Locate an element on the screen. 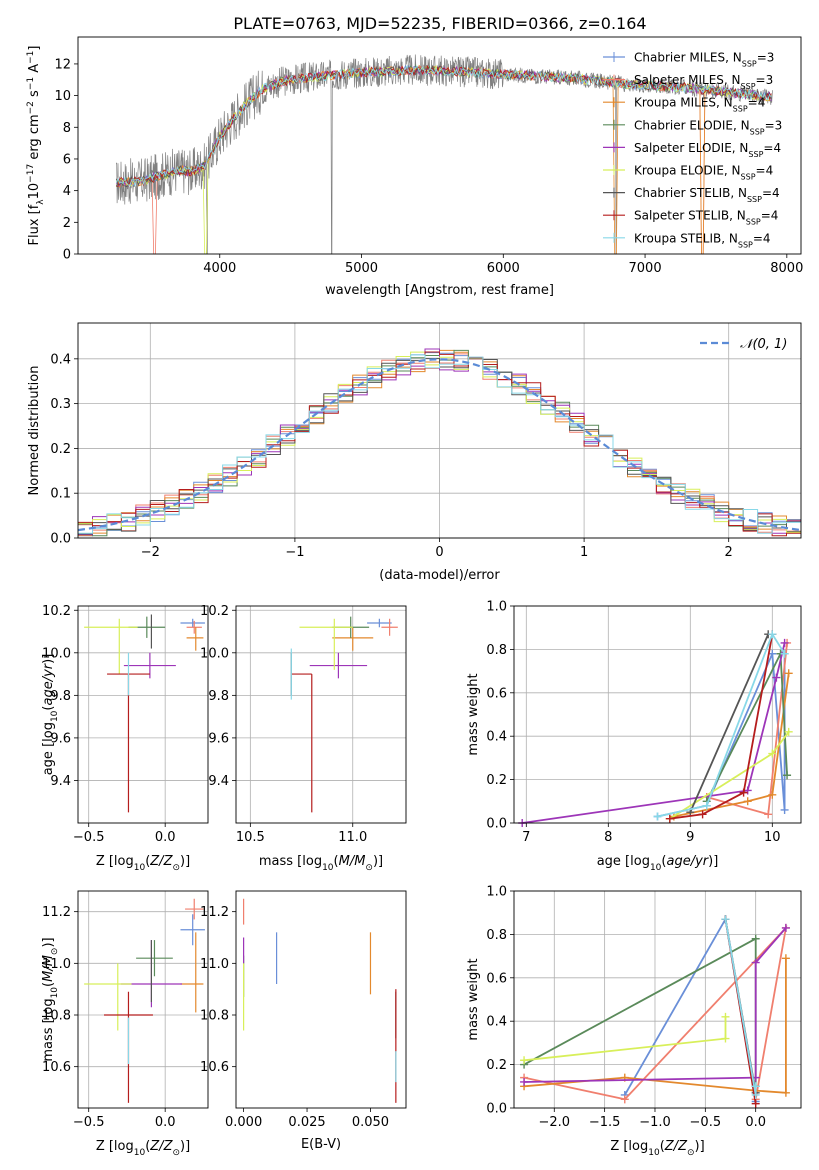  legend-entry: Chabrier MILES, NSSP=3 is located at coordinates (704, 60).